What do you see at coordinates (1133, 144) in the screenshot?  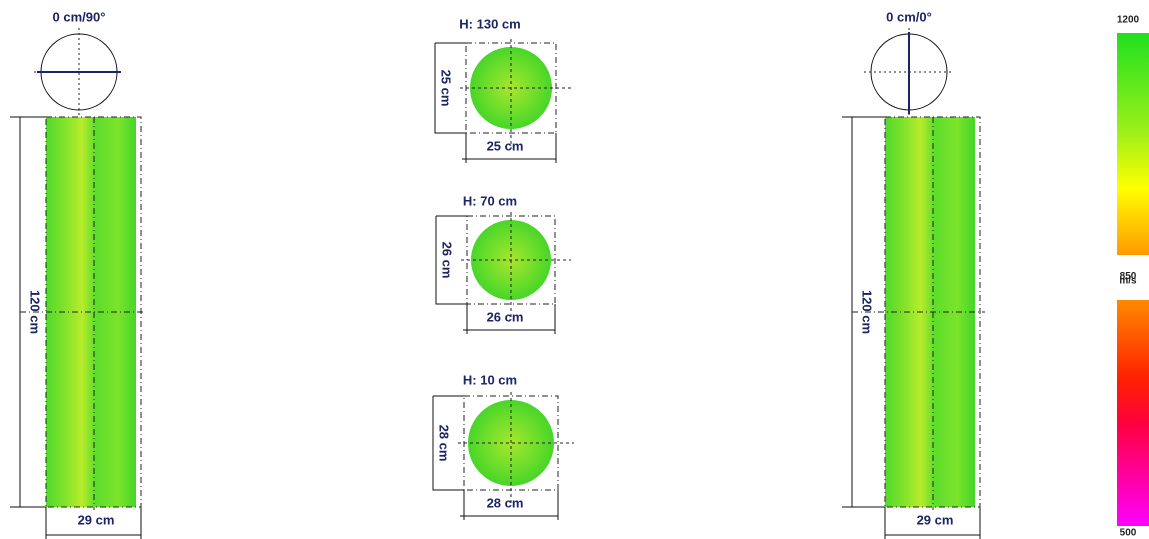 I see `legend-bar-high` at bounding box center [1133, 144].